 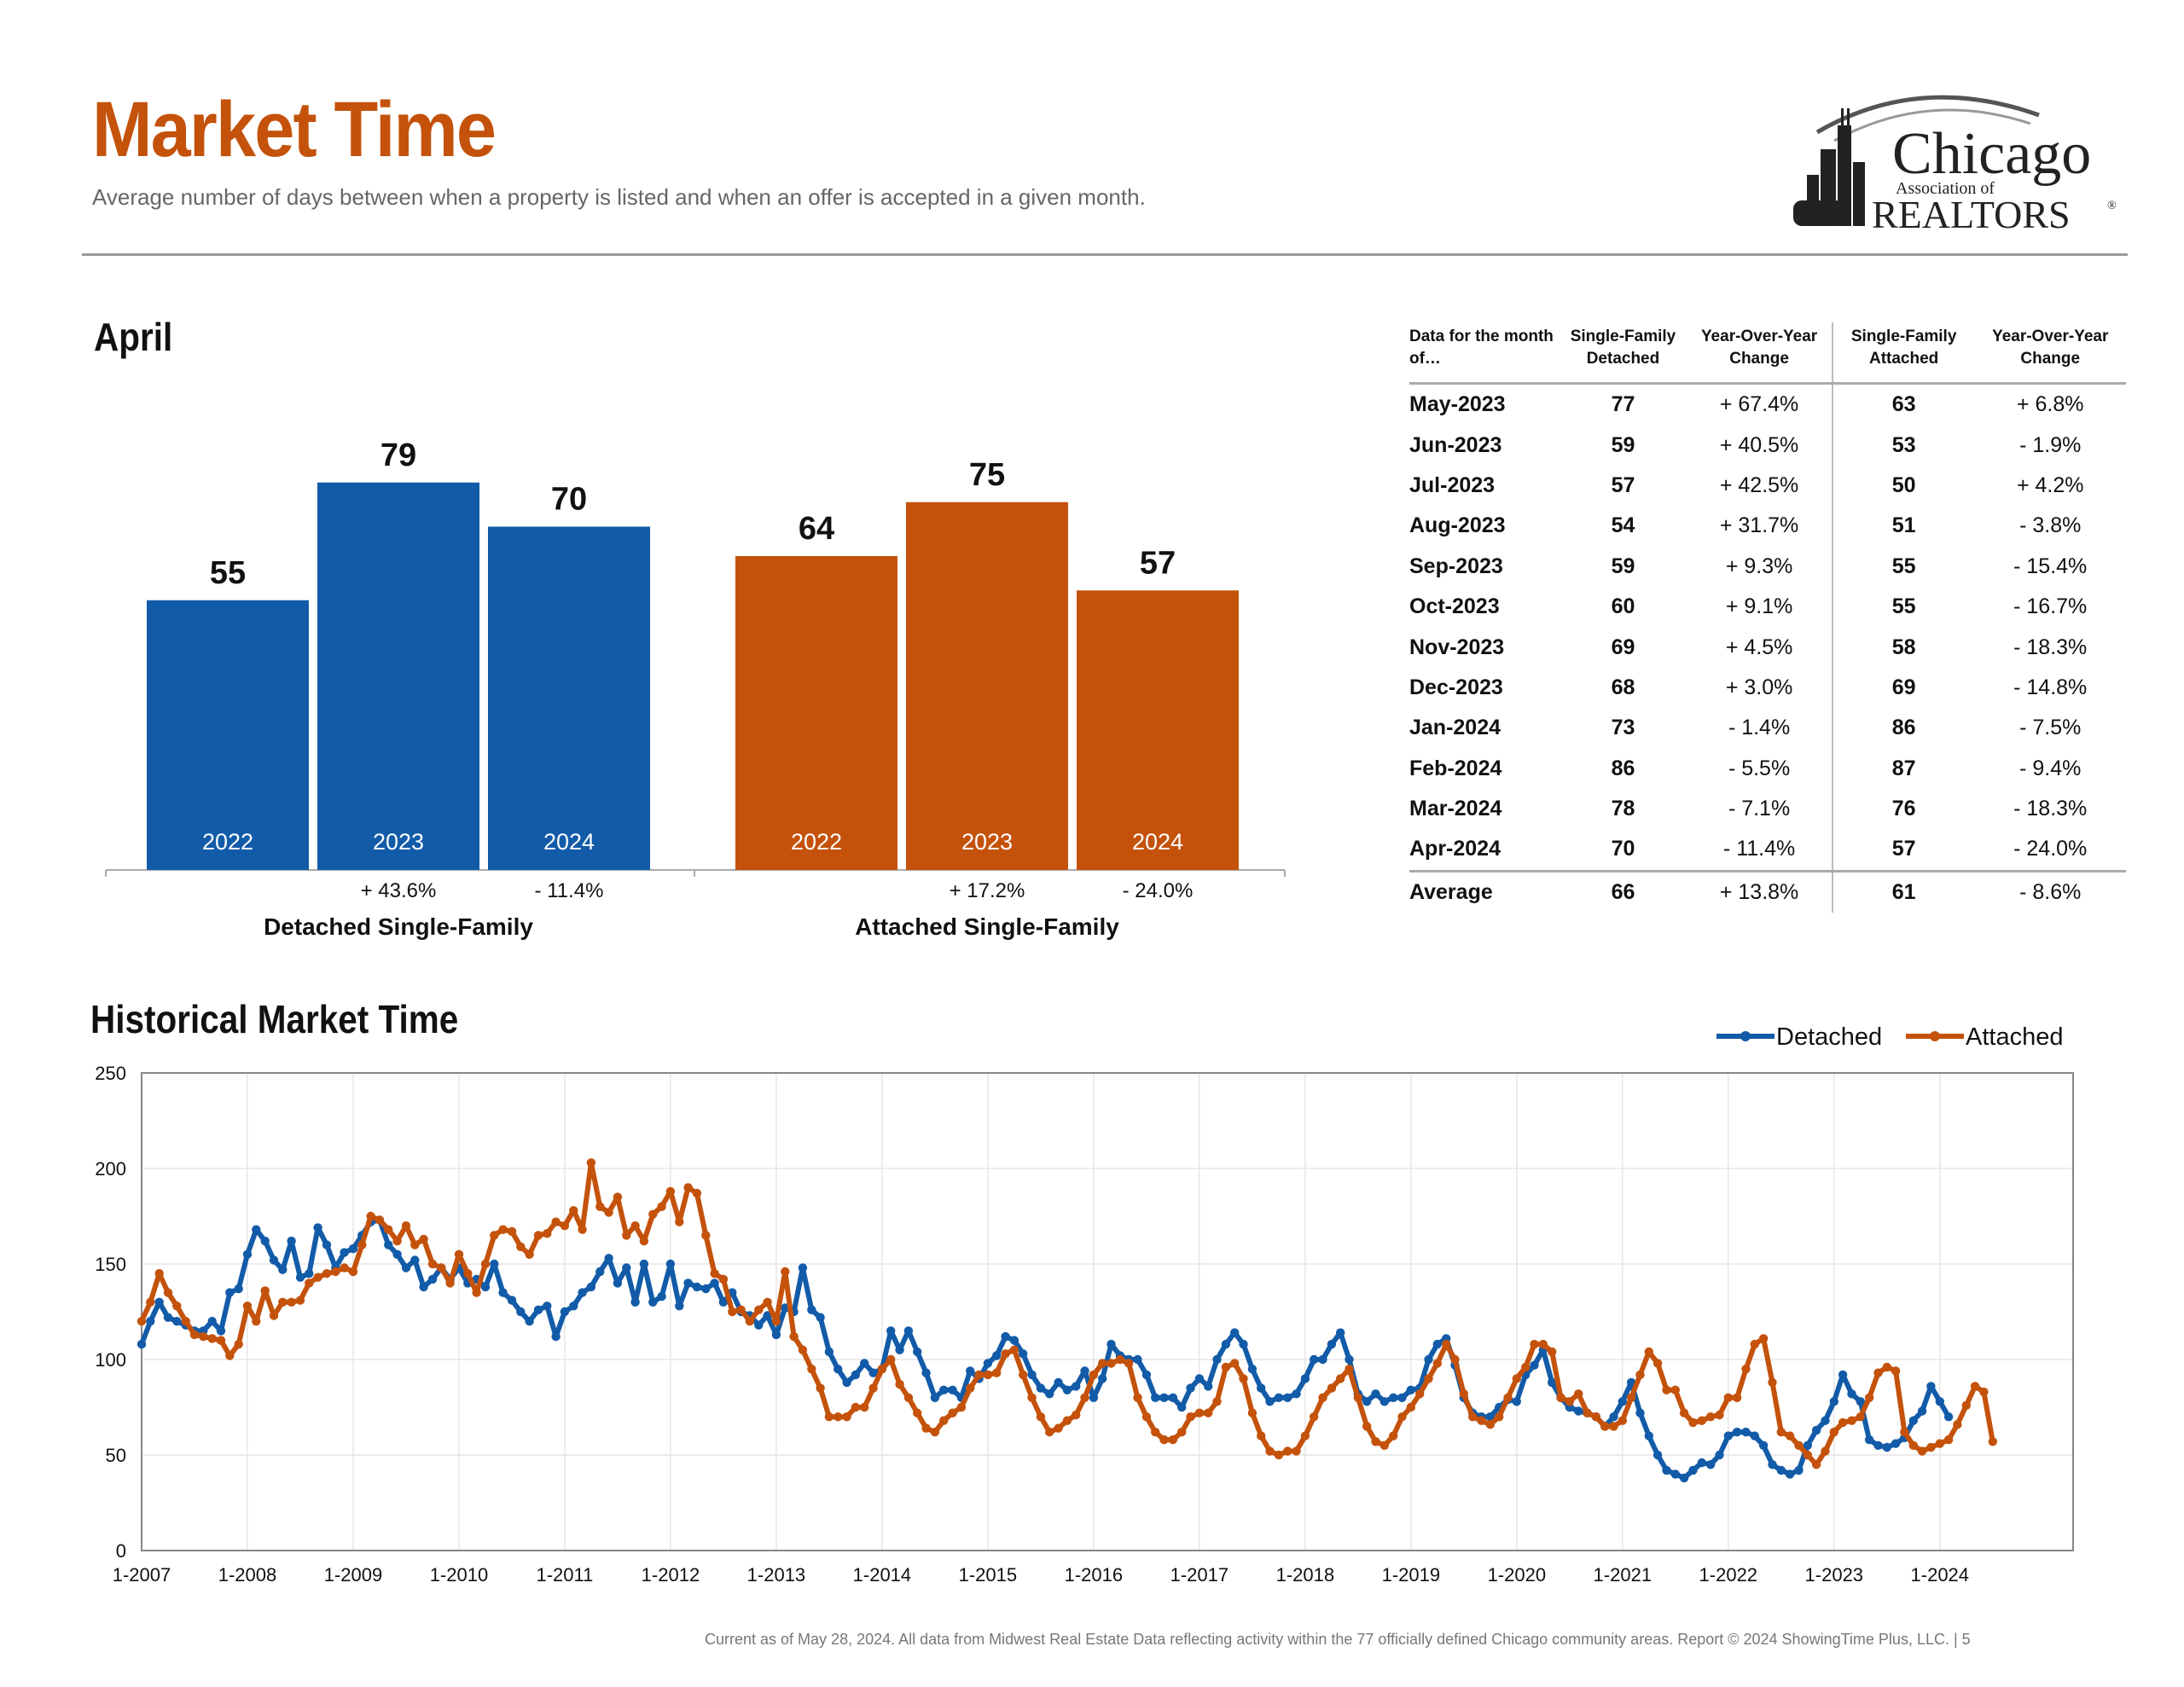 I want to click on x-tick-label: 1-2018, so click(x=1306, y=1575).